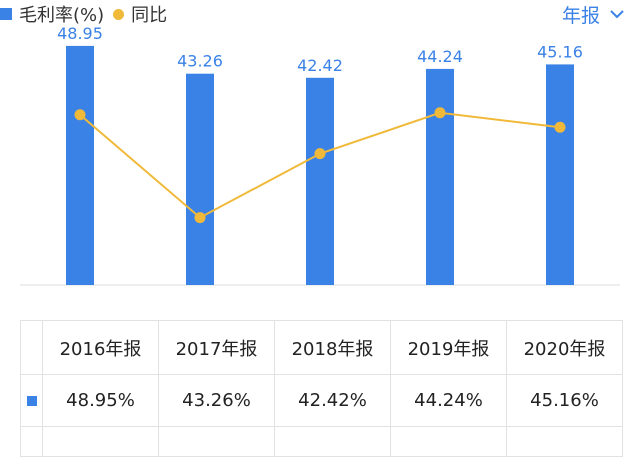 Image resolution: width=640 pixels, height=457 pixels. What do you see at coordinates (101, 348) in the screenshot?
I see `column-header: 2016年报` at bounding box center [101, 348].